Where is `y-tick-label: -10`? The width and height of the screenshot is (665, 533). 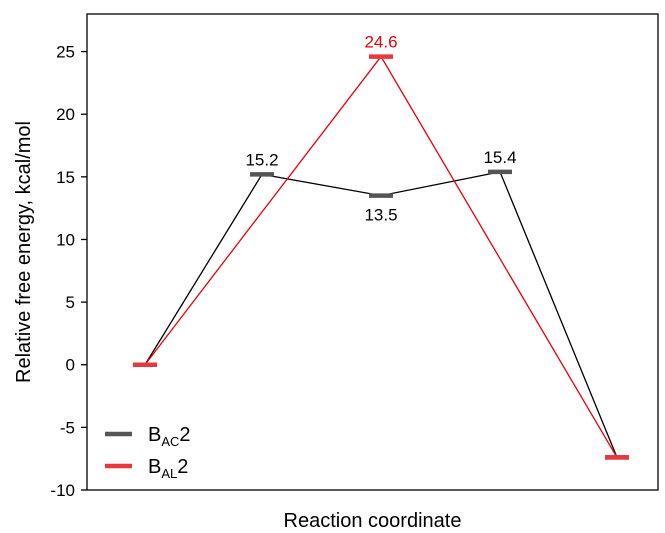
y-tick-label: -10 is located at coordinates (62, 490).